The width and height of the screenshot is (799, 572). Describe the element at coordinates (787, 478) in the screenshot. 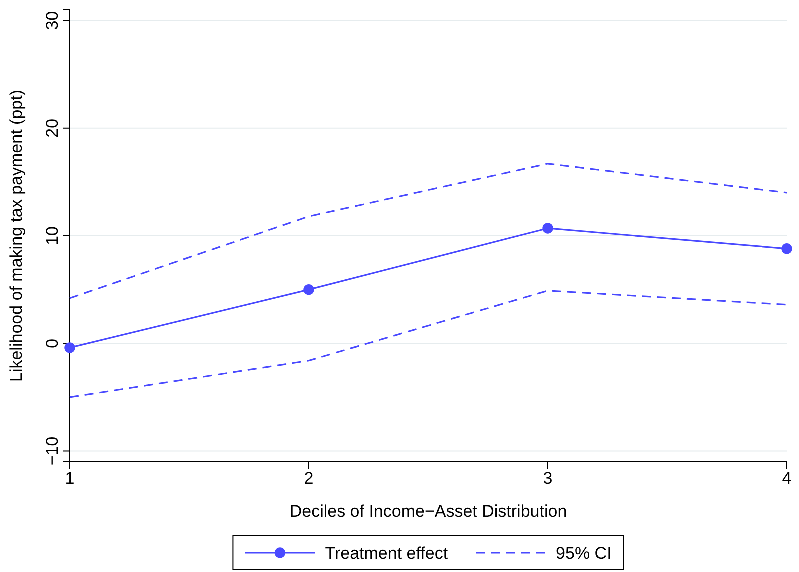

I see `x-tick-label: 4` at that location.